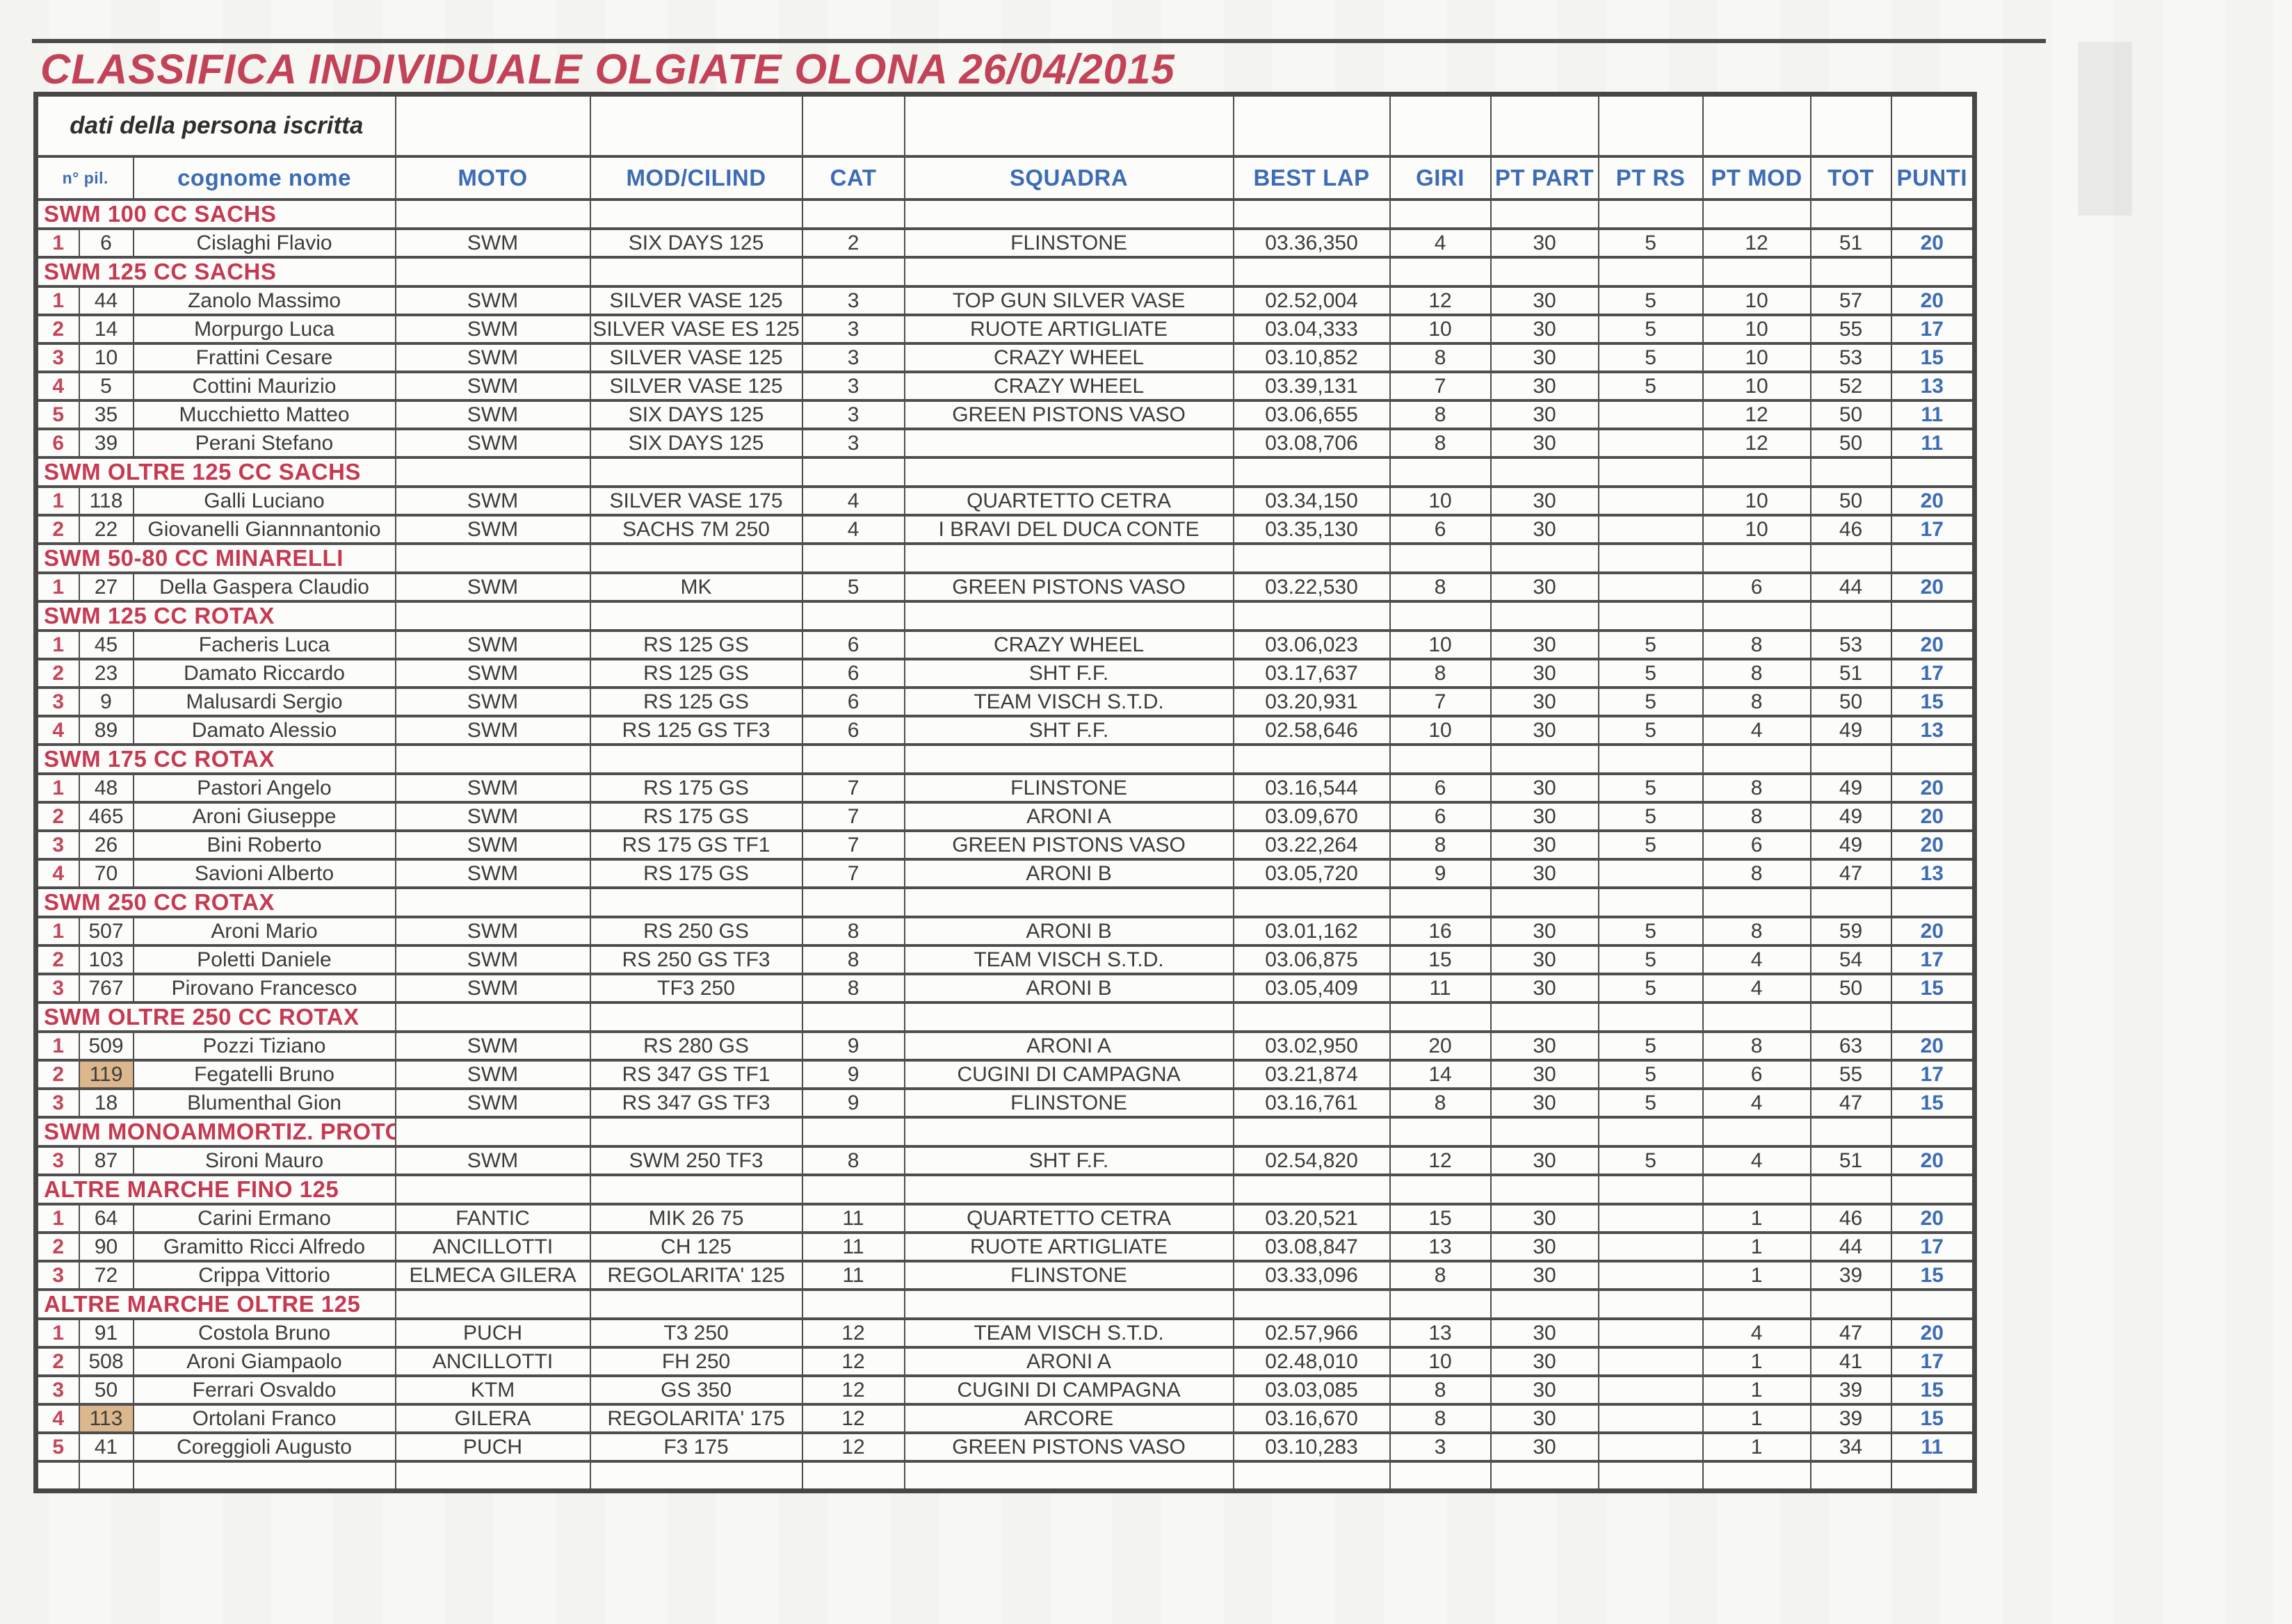 The height and width of the screenshot is (1624, 2292). I want to click on num-cell: 103, so click(106, 960).